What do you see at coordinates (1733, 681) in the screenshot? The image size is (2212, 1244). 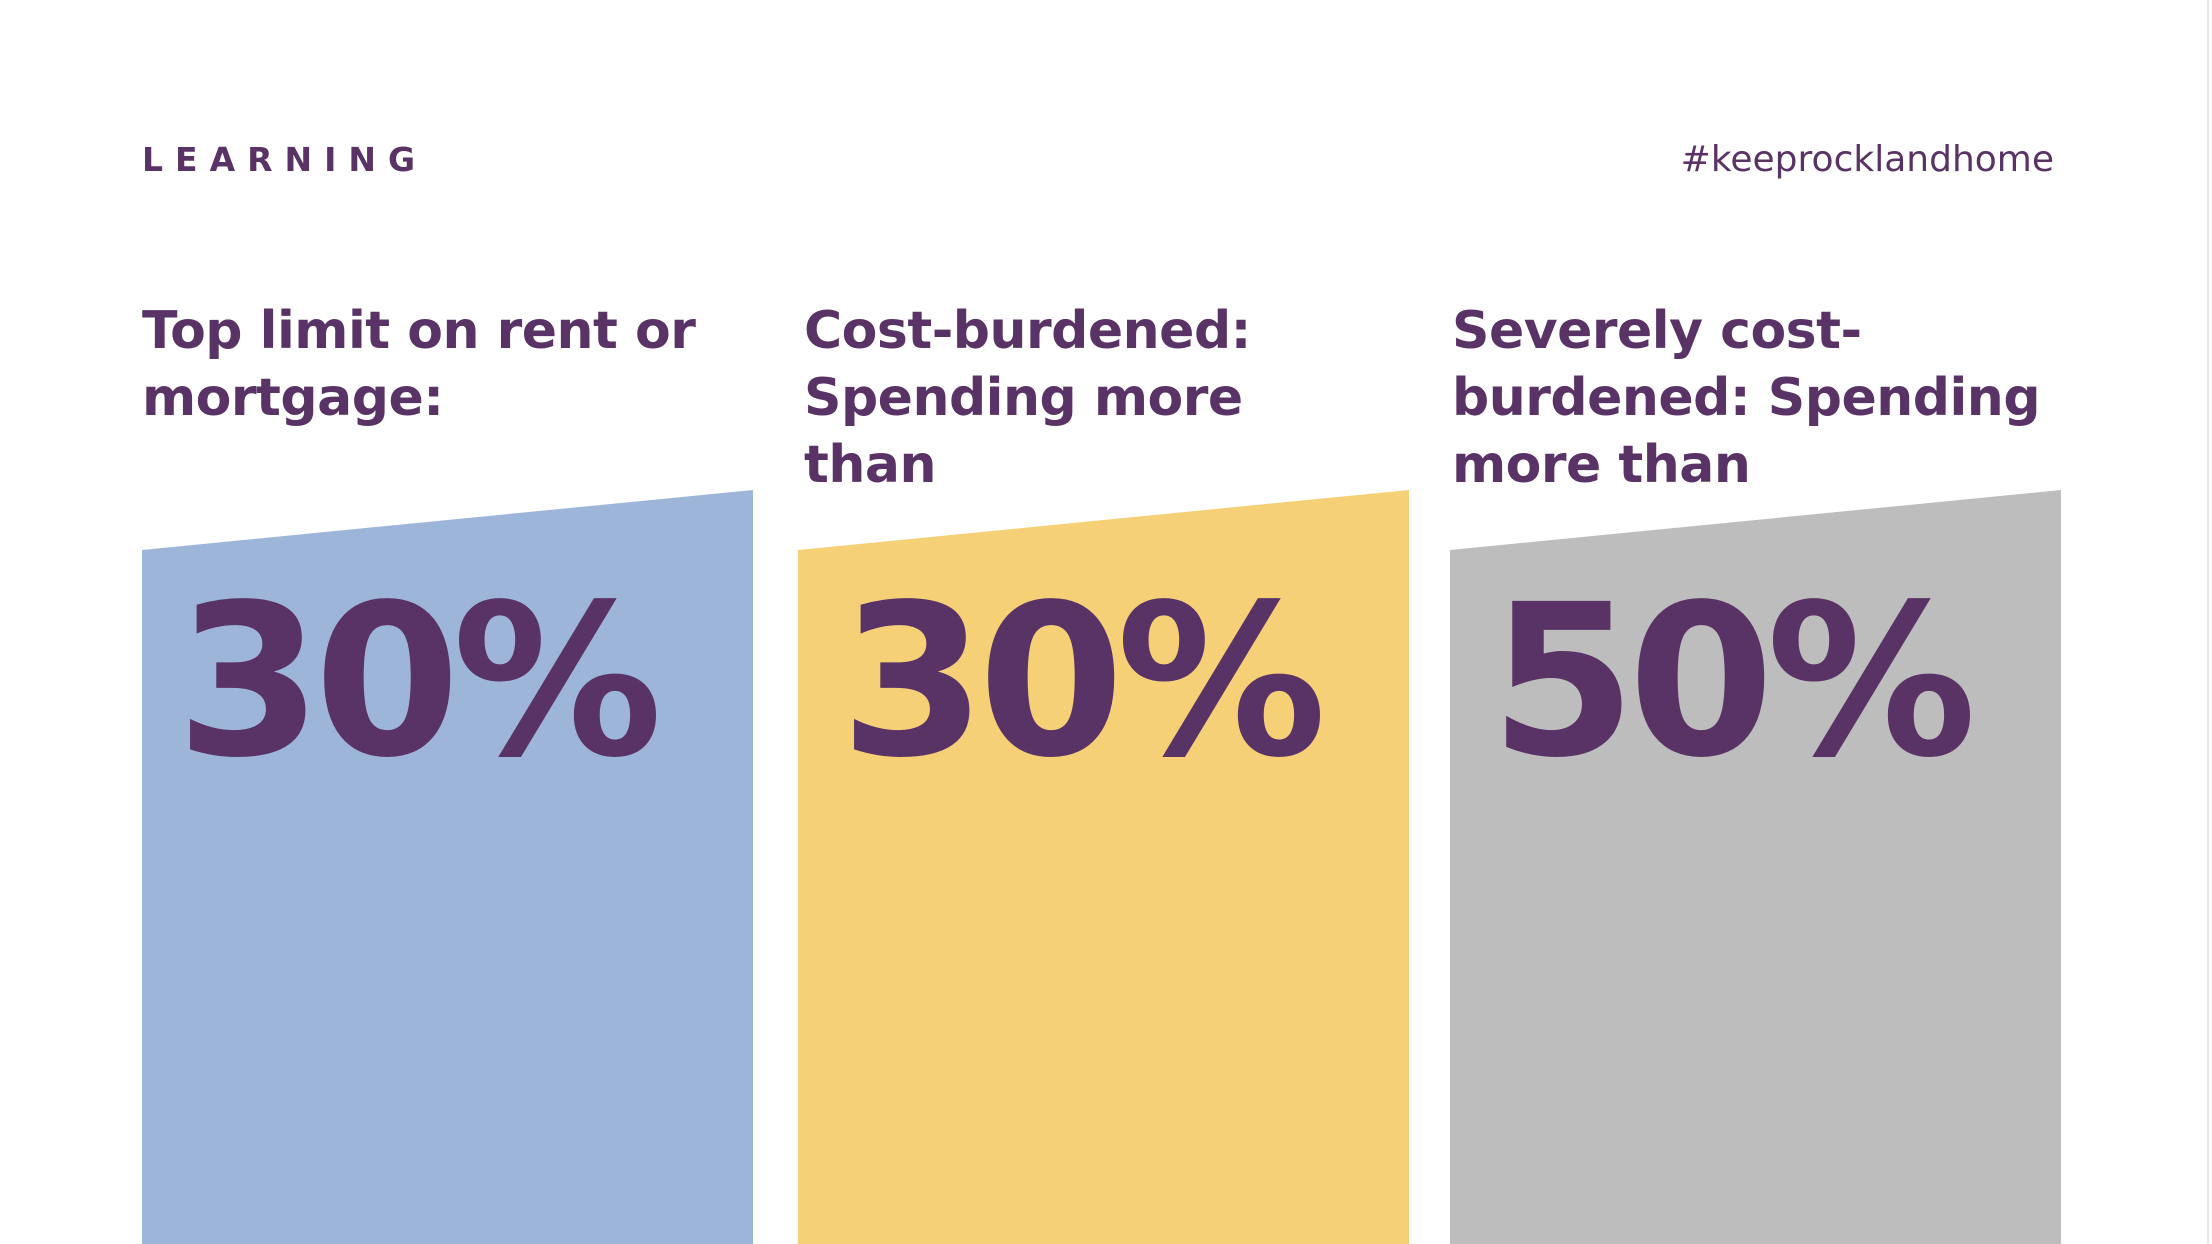 I see `card-3-percentage: 50%` at bounding box center [1733, 681].